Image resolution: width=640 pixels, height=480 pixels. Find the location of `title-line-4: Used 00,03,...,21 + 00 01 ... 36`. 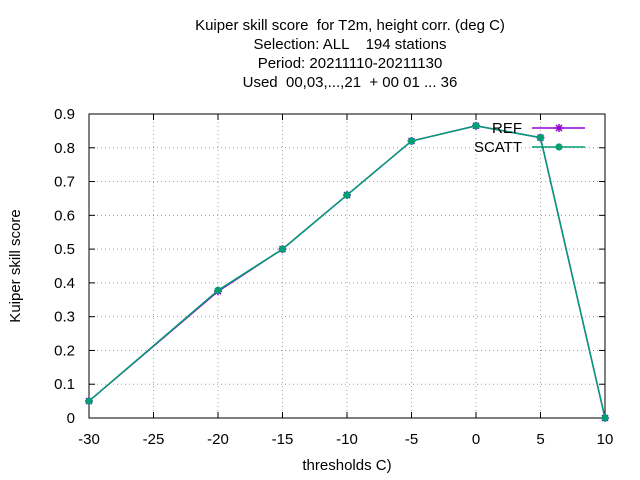

title-line-4: Used 00,03,...,21 + 00 01 ... 36 is located at coordinates (350, 82).